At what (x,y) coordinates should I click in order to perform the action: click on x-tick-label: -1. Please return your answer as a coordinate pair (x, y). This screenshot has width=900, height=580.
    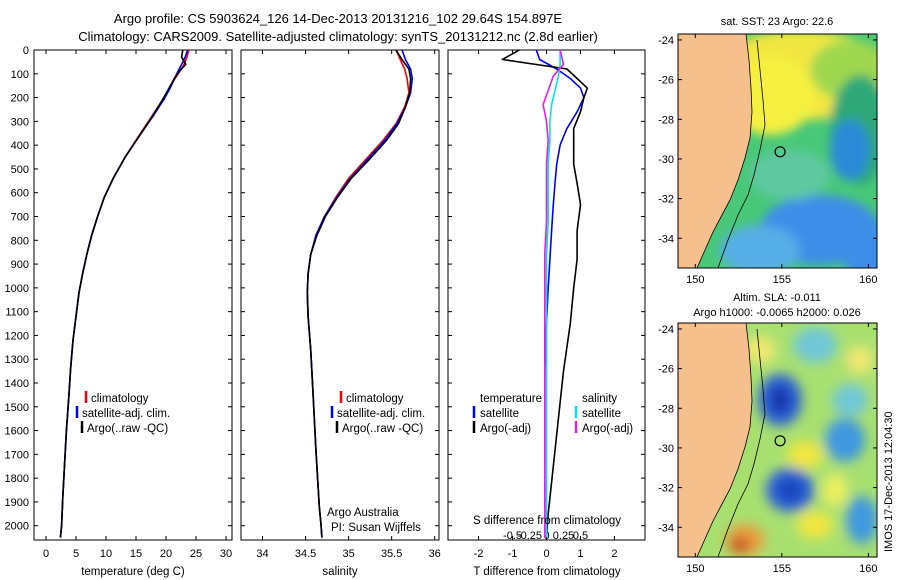
    Looking at the image, I should click on (513, 554).